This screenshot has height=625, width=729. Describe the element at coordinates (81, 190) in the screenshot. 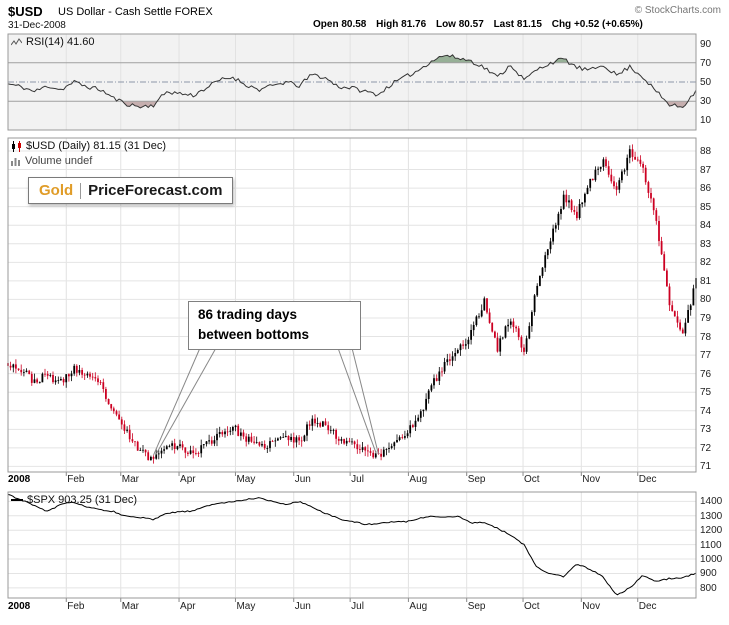

I see `logo-divider` at that location.